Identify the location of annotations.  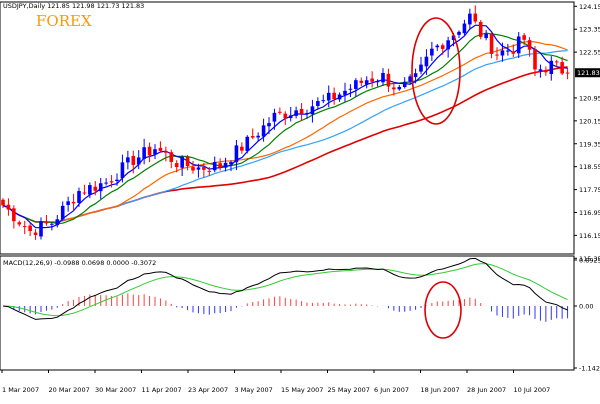
(436, 178).